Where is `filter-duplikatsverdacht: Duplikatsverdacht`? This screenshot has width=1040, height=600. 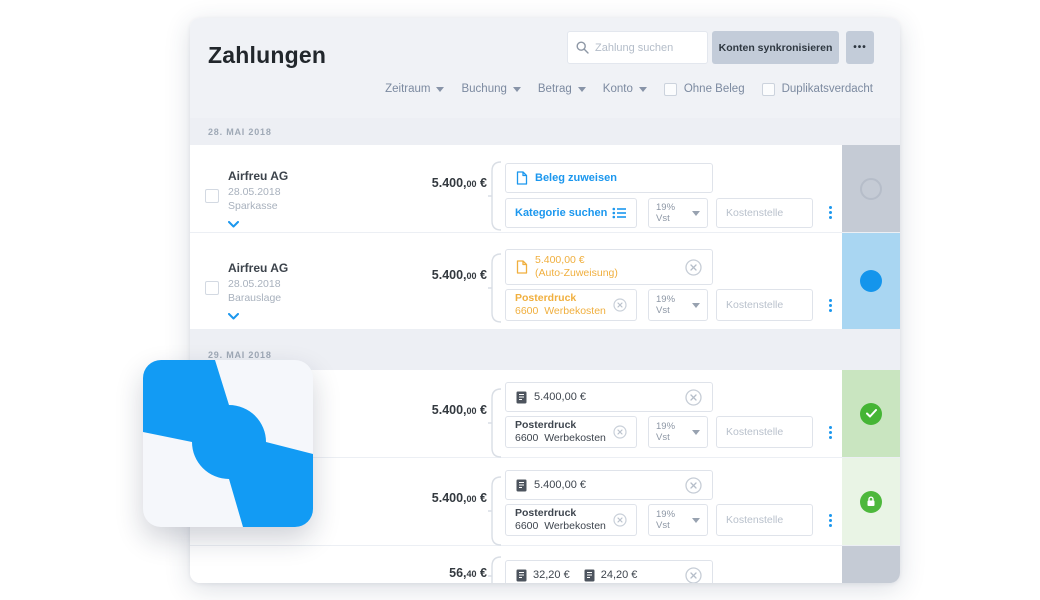 filter-duplikatsverdacht: Duplikatsverdacht is located at coordinates (817, 89).